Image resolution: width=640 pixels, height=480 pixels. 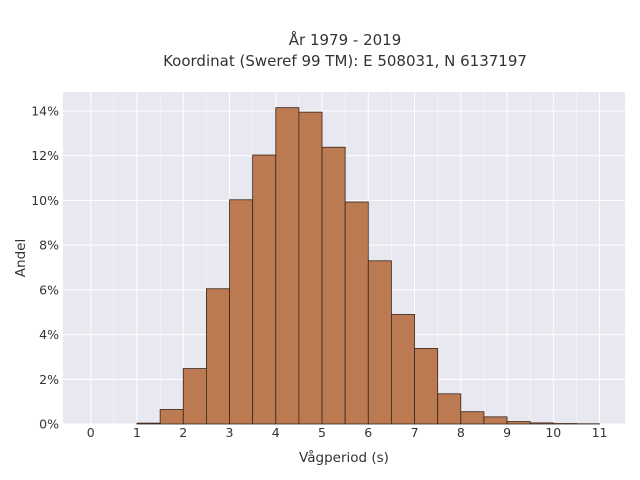 What do you see at coordinates (322, 432) in the screenshot?
I see `x-tick-label-5: 5` at bounding box center [322, 432].